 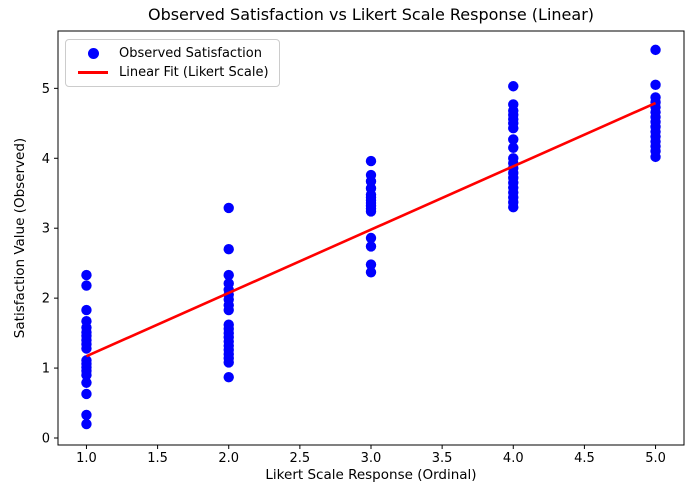 I want to click on y-tick-label: 4, so click(x=46, y=159).